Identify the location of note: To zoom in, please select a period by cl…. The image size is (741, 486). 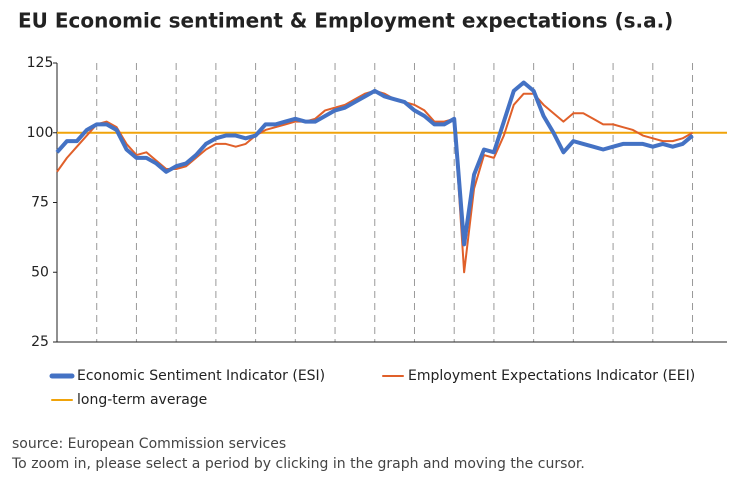
(298, 464).